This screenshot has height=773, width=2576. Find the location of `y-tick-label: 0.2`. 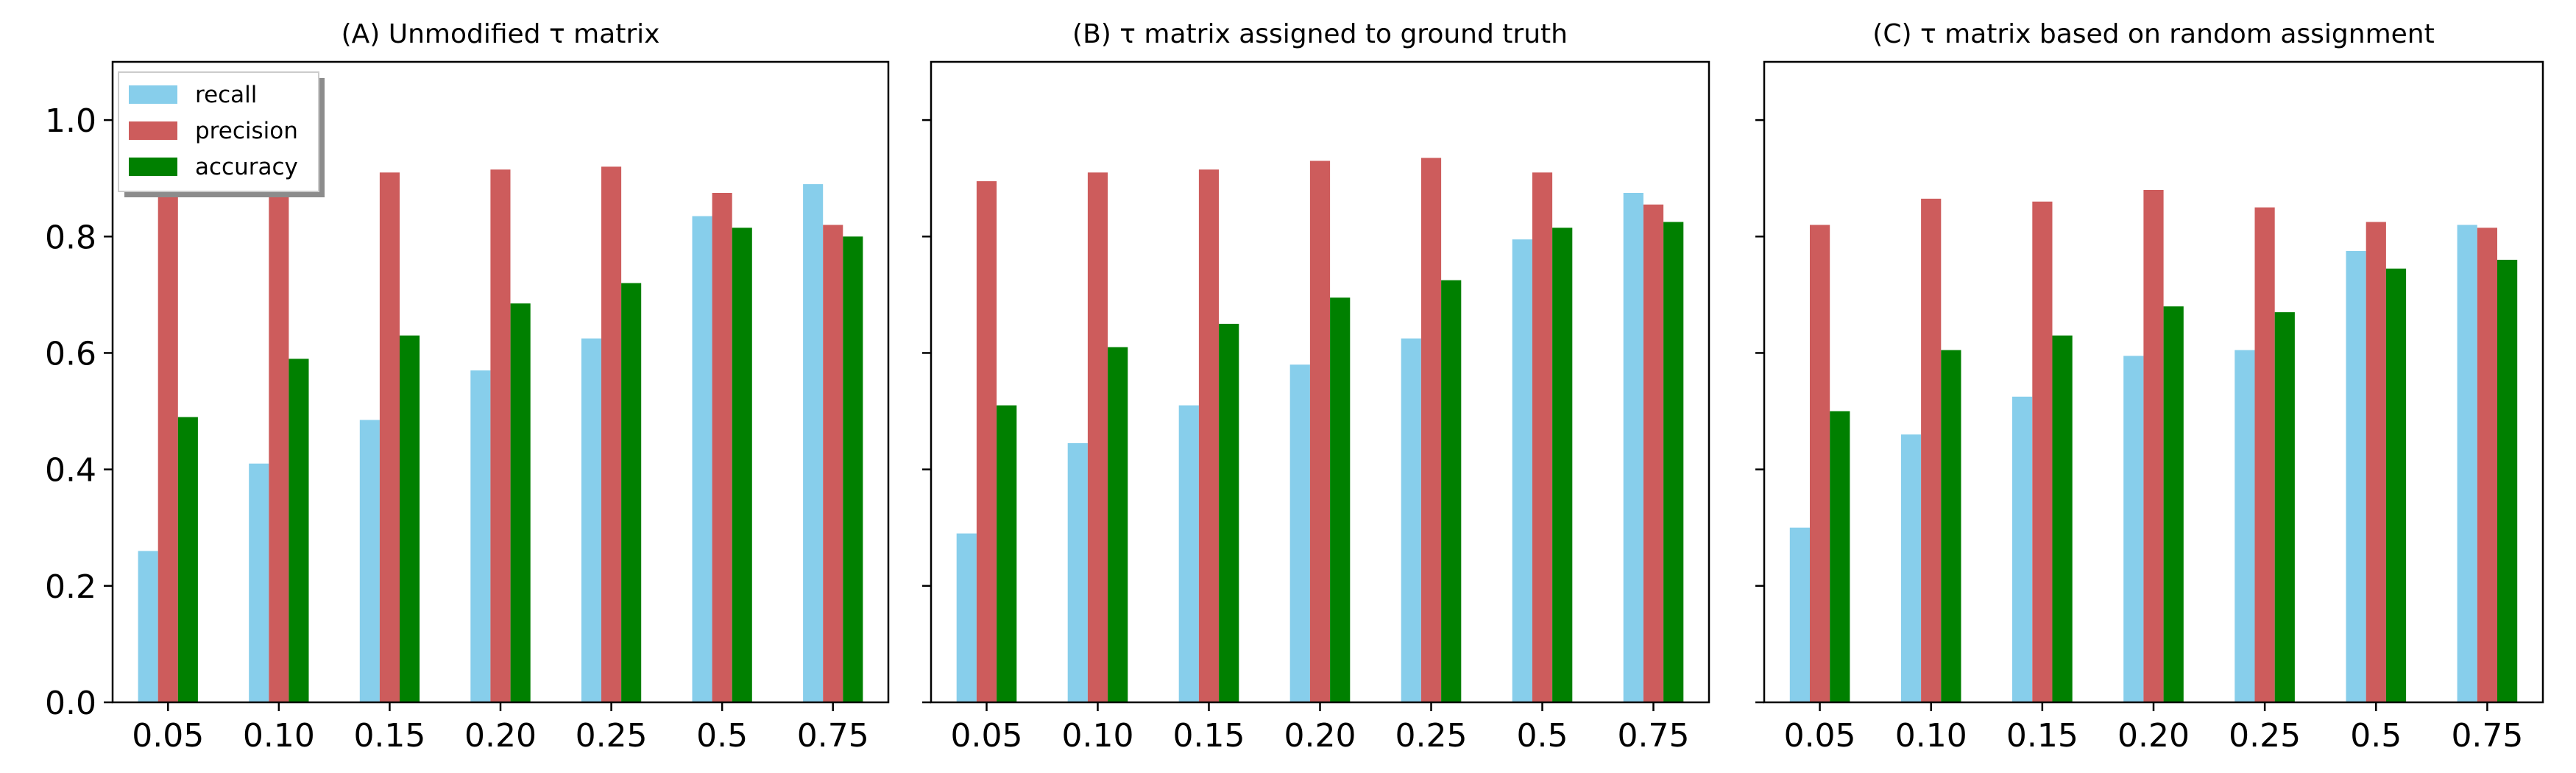

y-tick-label: 0.2 is located at coordinates (70, 587).